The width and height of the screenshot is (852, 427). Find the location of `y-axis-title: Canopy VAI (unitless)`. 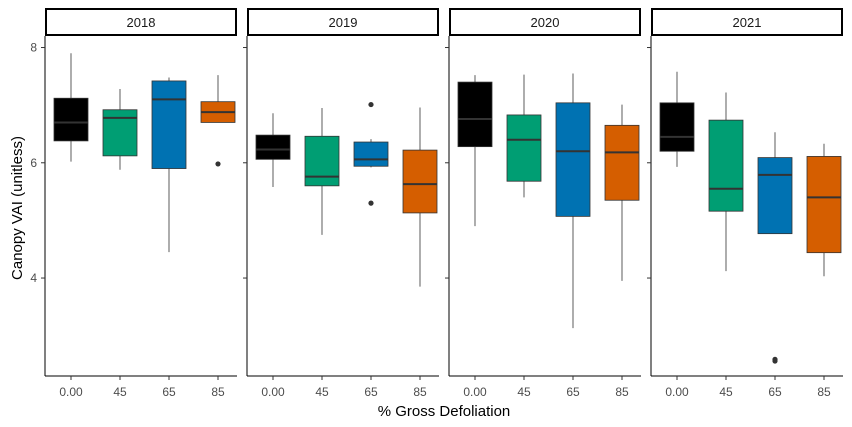

y-axis-title: Canopy VAI (unitless) is located at coordinates (17, 208).